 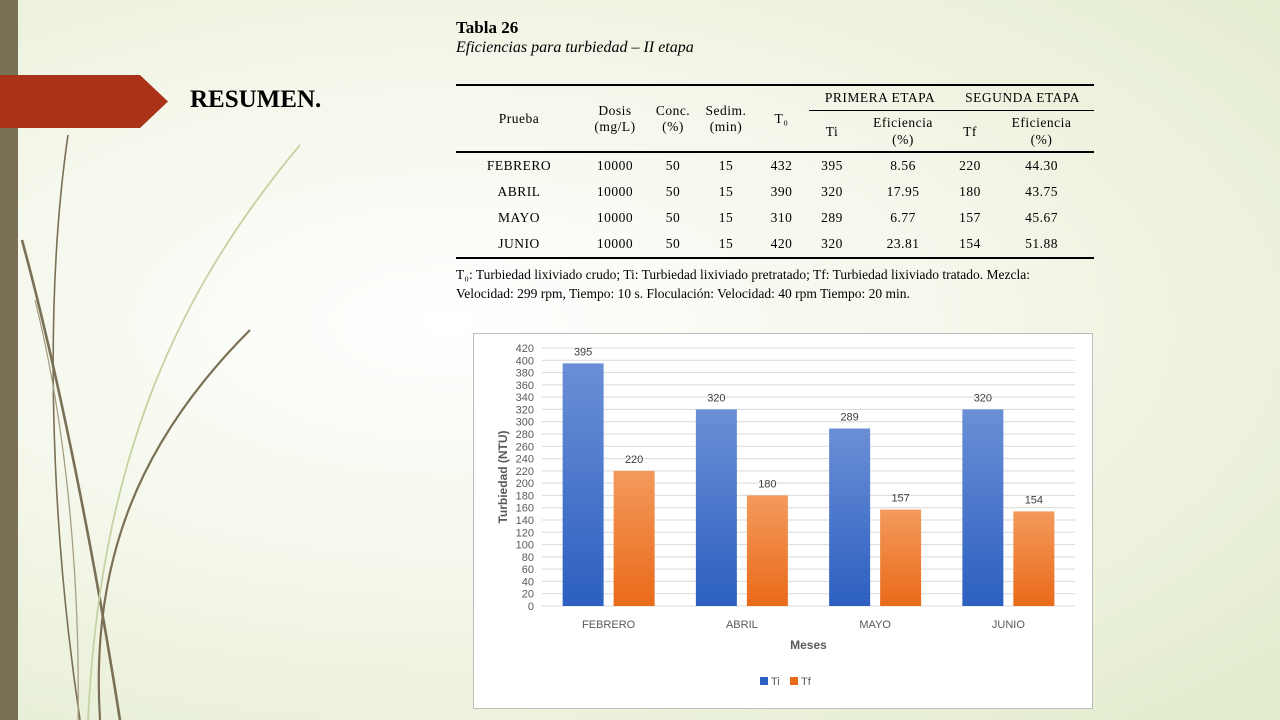 I want to click on header-eficiencia-2-line1: Eficiencia, so click(x=1041, y=122).